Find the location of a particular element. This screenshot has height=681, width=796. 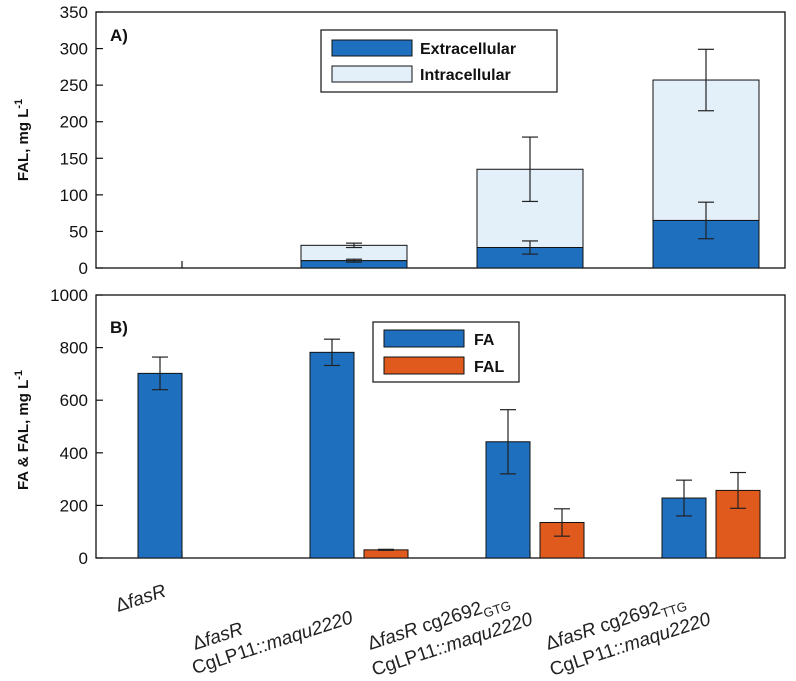

svg-text: ΔfasR is located at coordinates (141, 599).